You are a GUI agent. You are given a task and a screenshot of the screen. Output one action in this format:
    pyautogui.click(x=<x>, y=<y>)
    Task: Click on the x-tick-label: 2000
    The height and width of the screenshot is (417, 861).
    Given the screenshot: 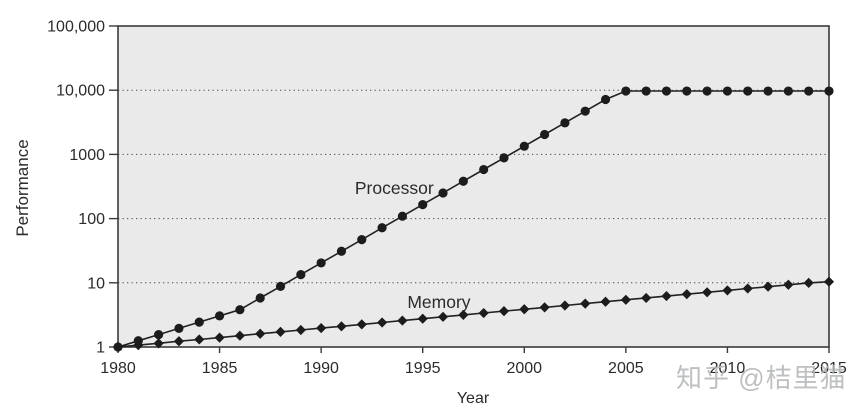 What is the action you would take?
    pyautogui.click(x=524, y=368)
    